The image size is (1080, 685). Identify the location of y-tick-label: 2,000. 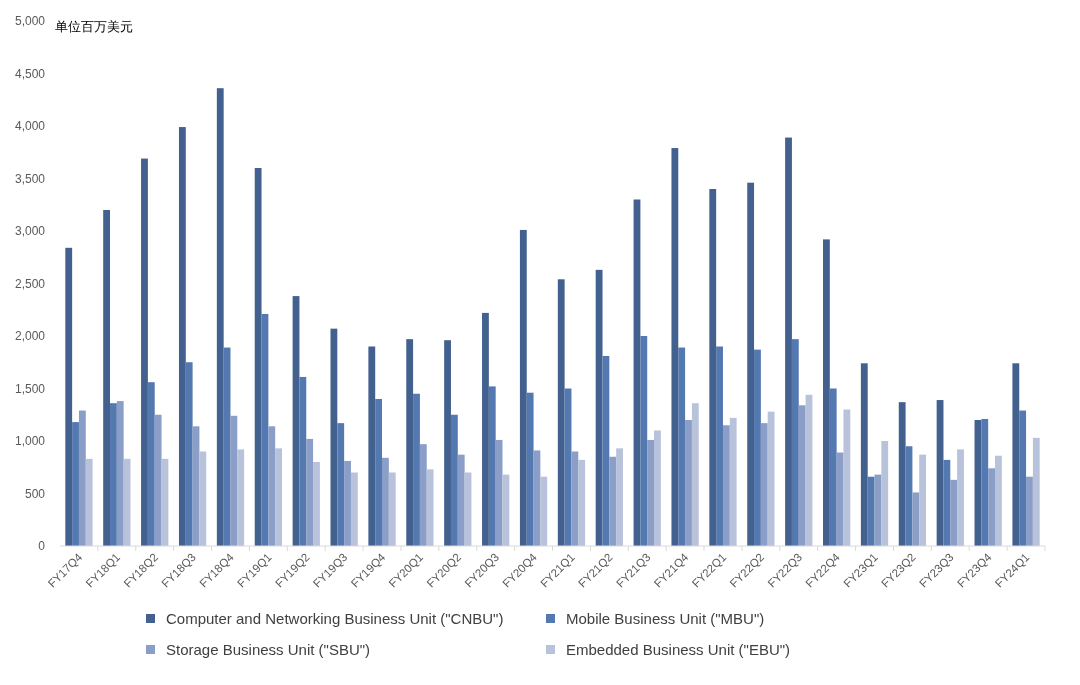
(30, 336).